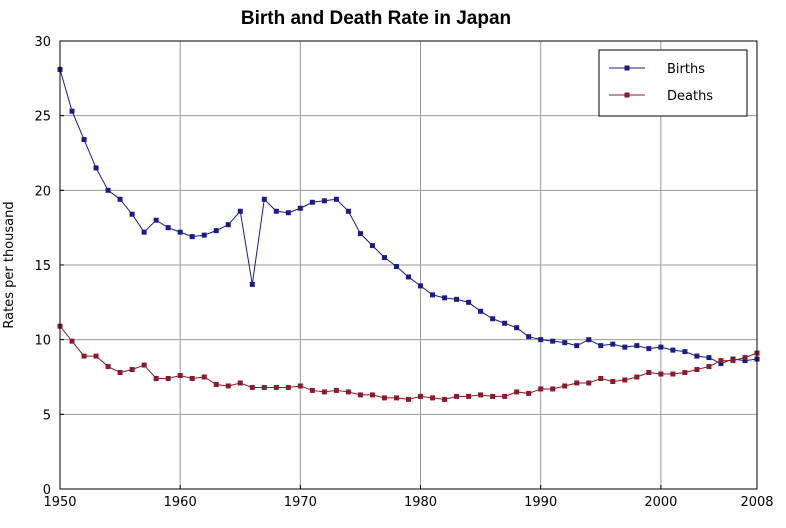 The image size is (786, 528). What do you see at coordinates (42, 341) in the screenshot?
I see `y-tick-label: 10` at bounding box center [42, 341].